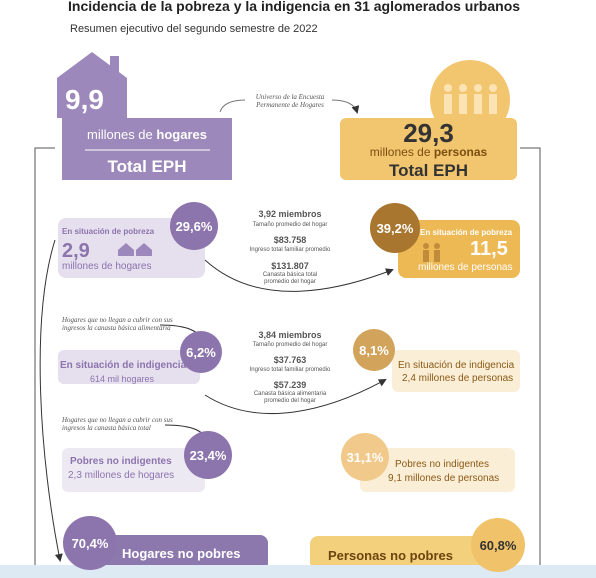 This screenshot has width=596, height=578. Describe the element at coordinates (290, 360) in the screenshot. I see `income: $37.763` at that location.